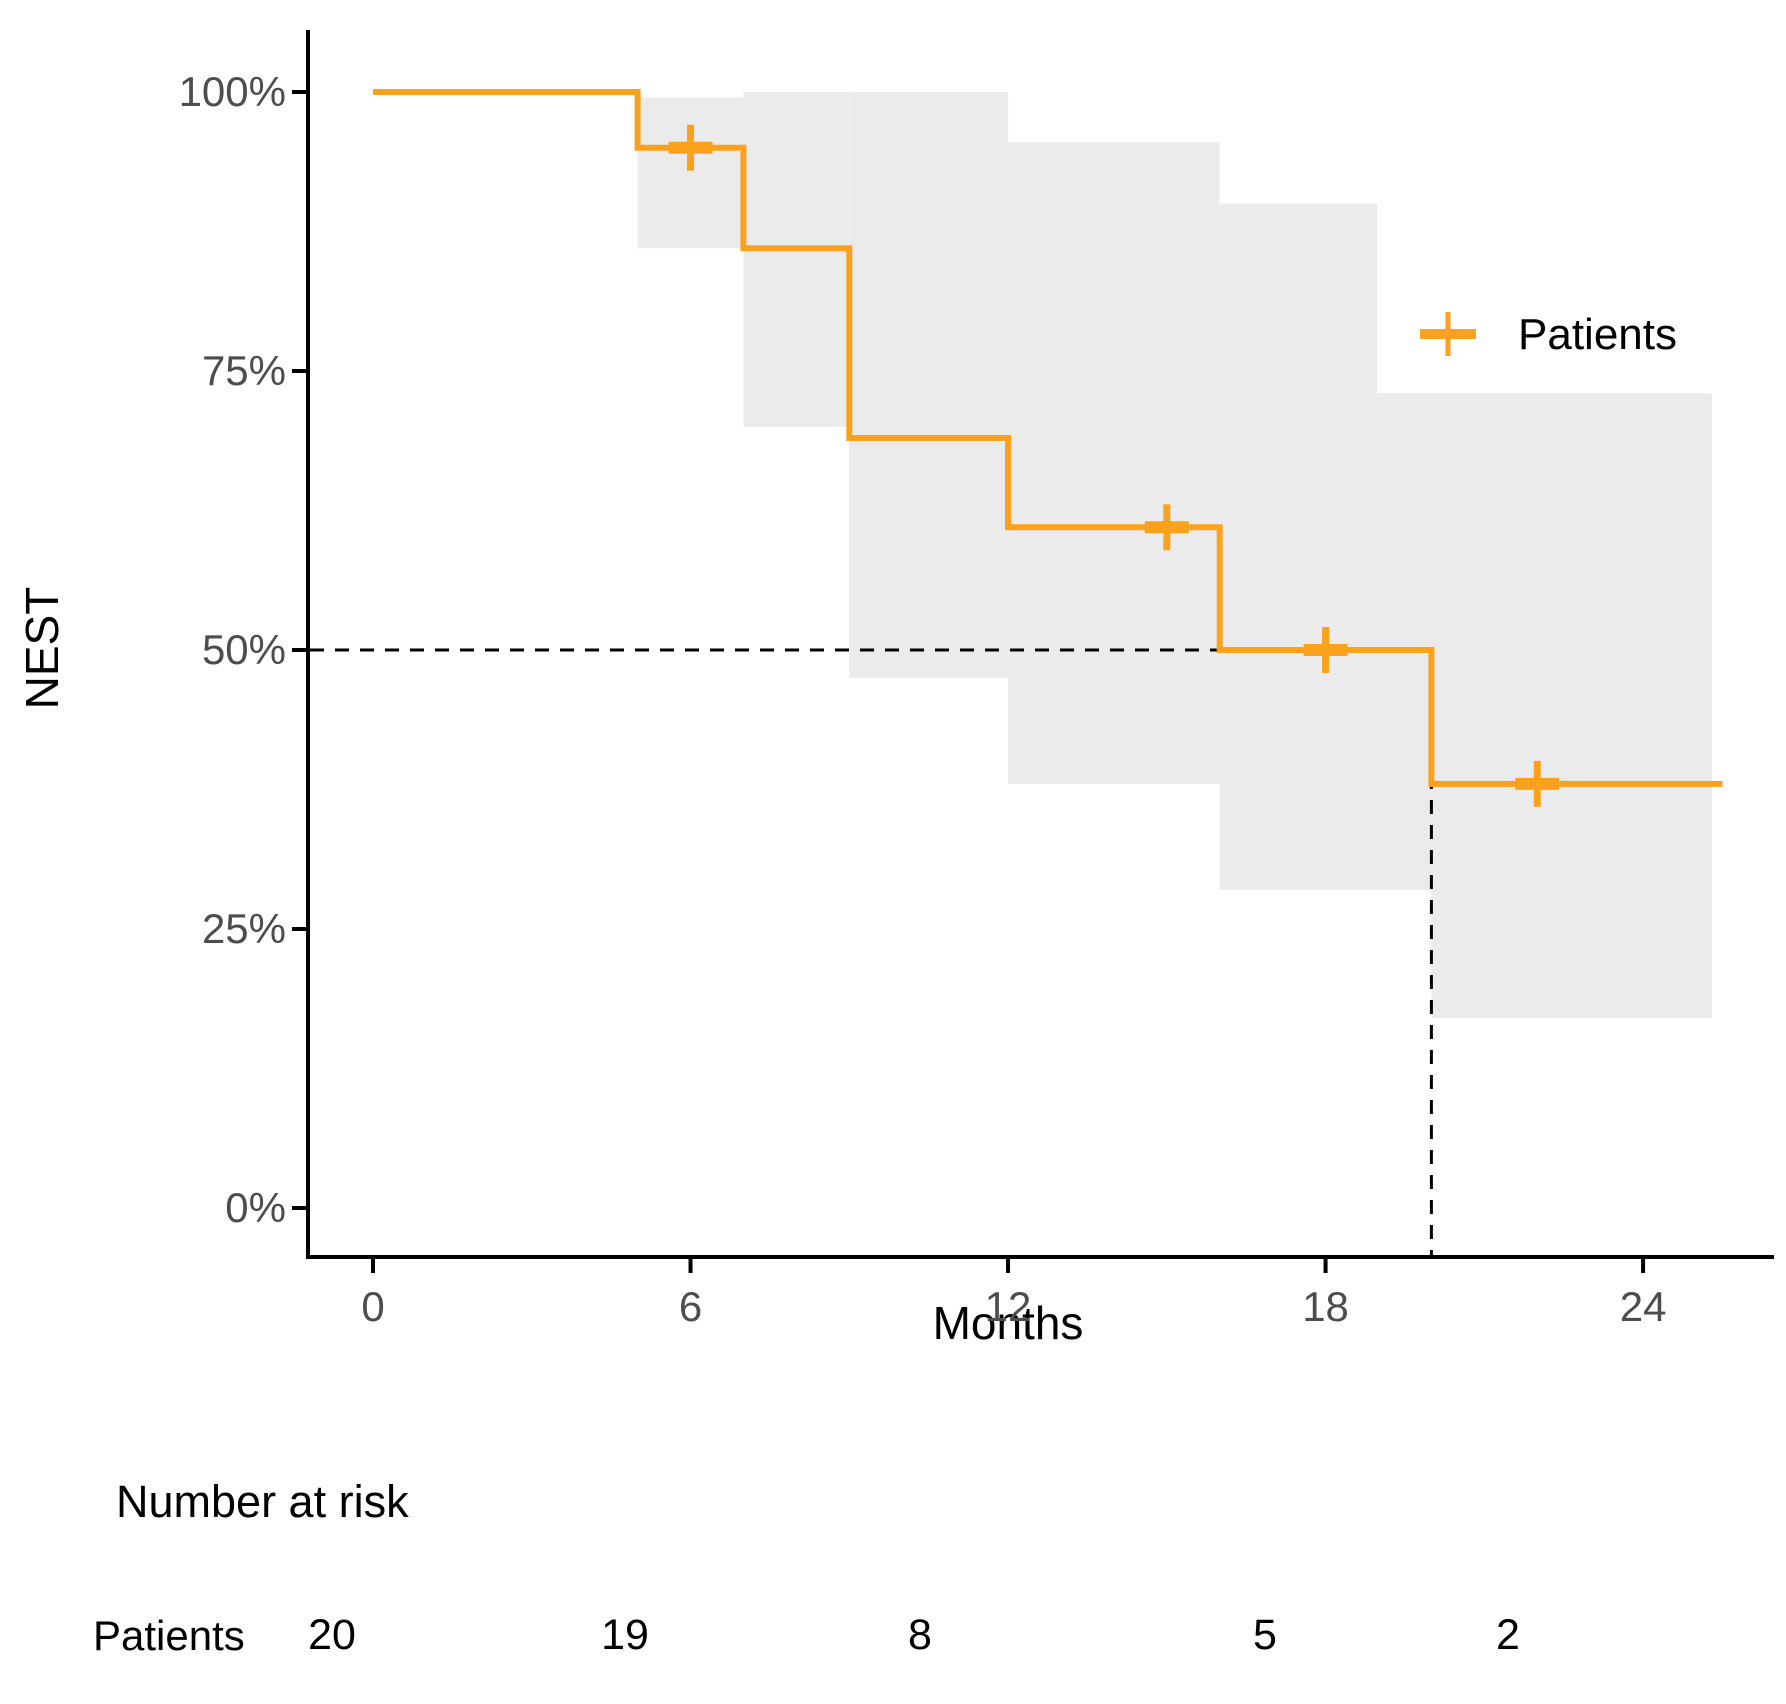 Image resolution: width=1786 pixels, height=1704 pixels. I want to click on risk-count: 8, so click(920, 1635).